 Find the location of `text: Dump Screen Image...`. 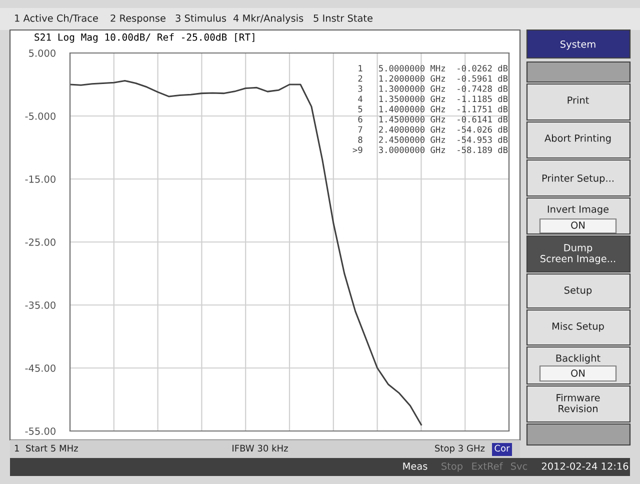

text: Dump Screen Image... is located at coordinates (578, 254).